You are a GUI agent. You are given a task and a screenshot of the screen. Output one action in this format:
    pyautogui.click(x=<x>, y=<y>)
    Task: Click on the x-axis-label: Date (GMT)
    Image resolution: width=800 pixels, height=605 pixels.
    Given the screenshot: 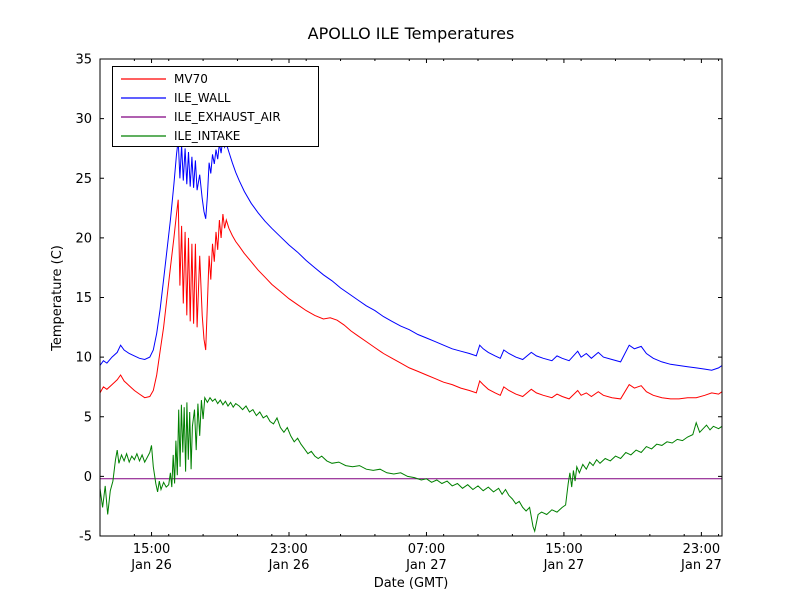 What is the action you would take?
    pyautogui.click(x=411, y=583)
    